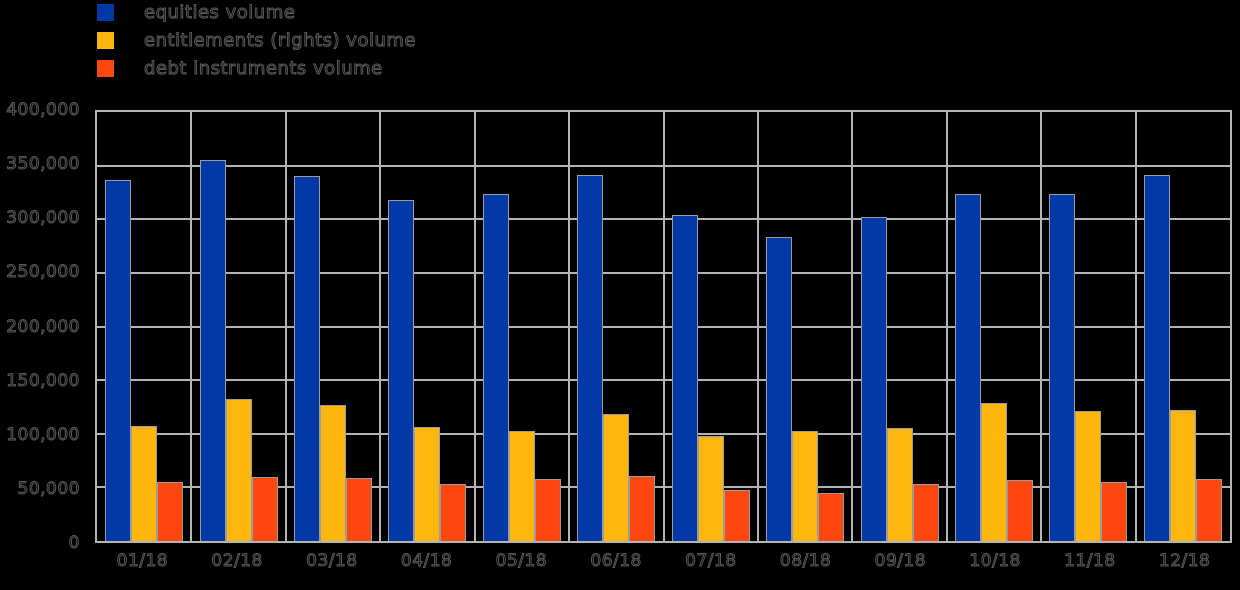 Image resolution: width=1240 pixels, height=590 pixels. Describe the element at coordinates (925, 512) in the screenshot. I see `bar-debt-09/18` at that location.